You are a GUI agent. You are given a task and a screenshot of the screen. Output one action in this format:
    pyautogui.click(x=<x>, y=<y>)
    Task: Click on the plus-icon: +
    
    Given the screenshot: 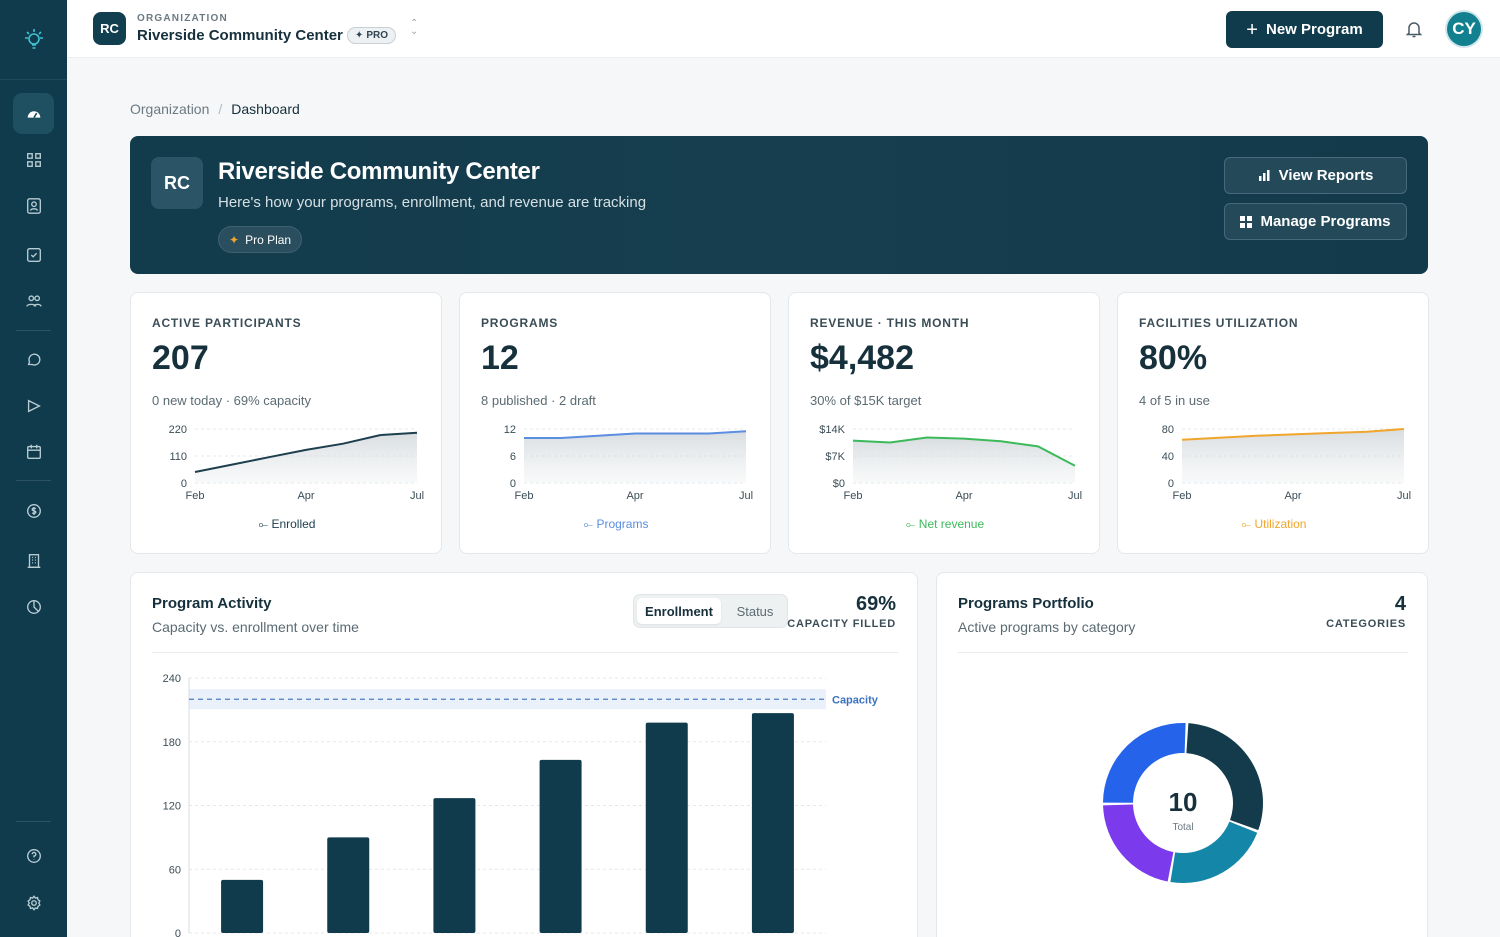 What is the action you would take?
    pyautogui.click(x=1252, y=29)
    